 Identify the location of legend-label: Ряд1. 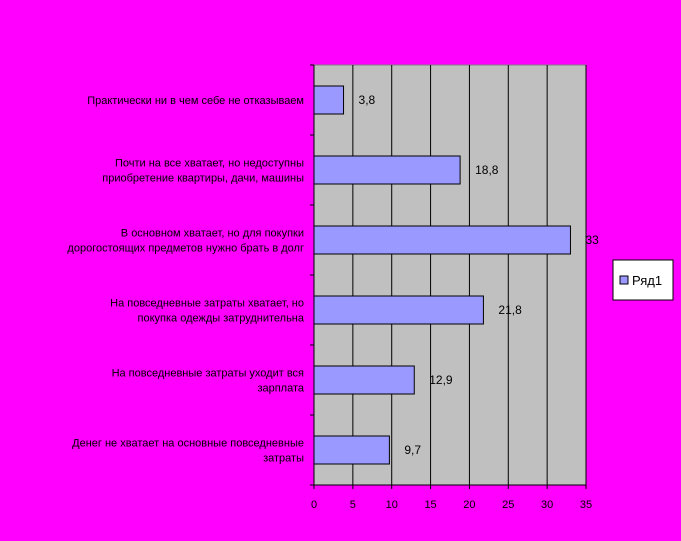
(647, 280).